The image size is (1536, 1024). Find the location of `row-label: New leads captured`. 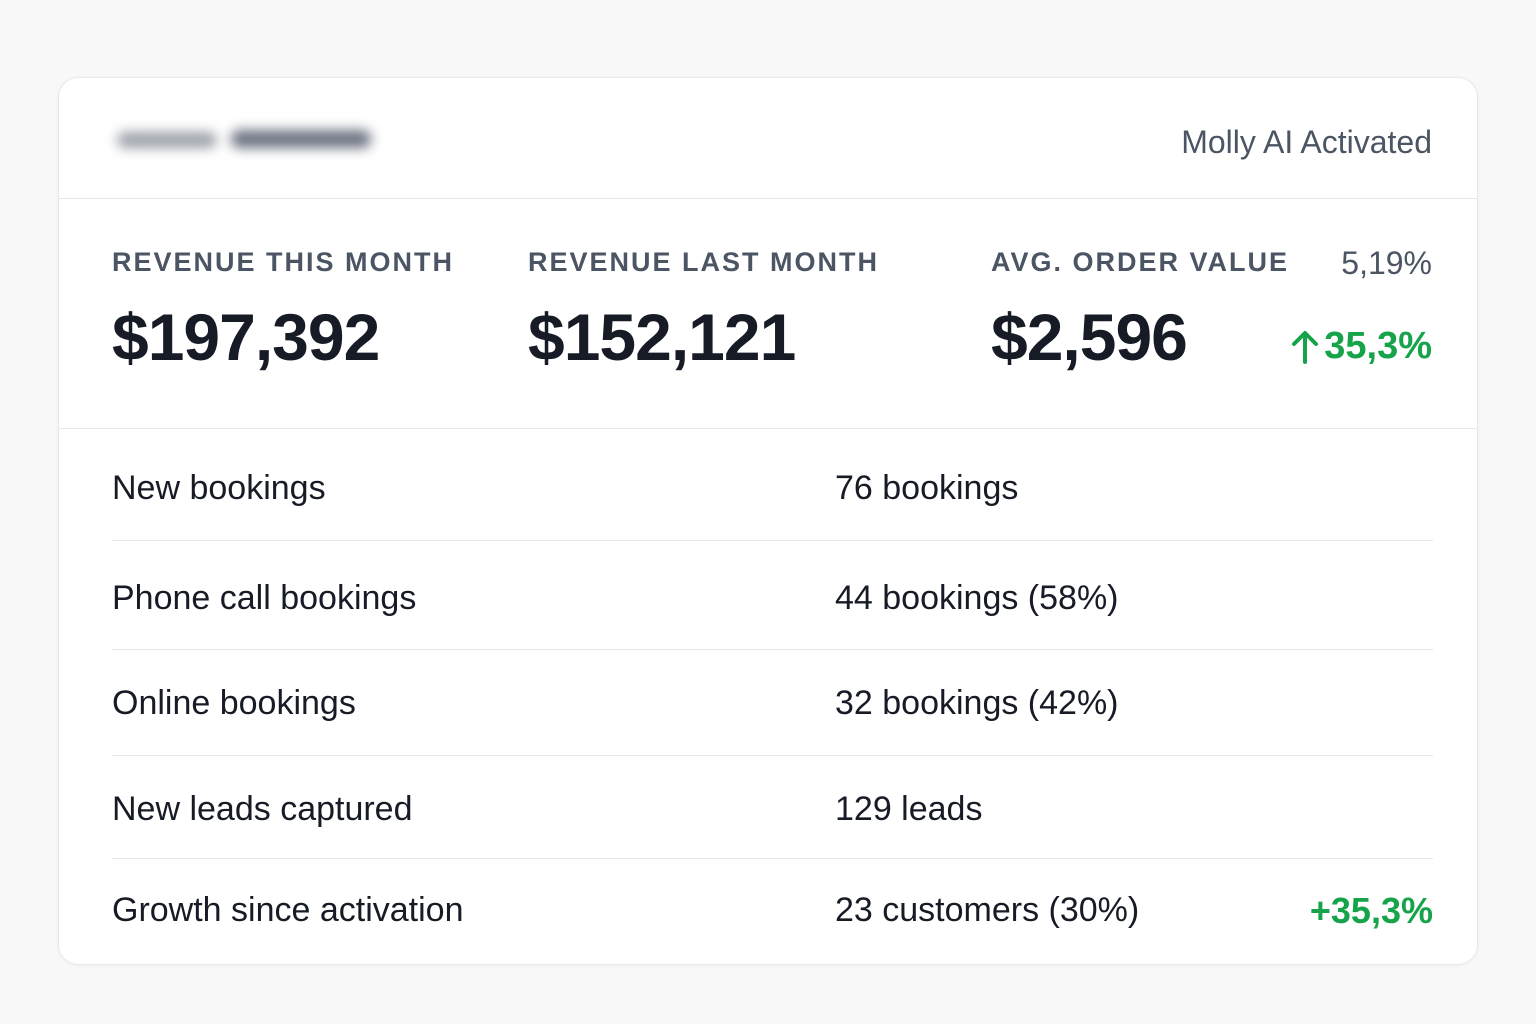

row-label: New leads captured is located at coordinates (262, 809).